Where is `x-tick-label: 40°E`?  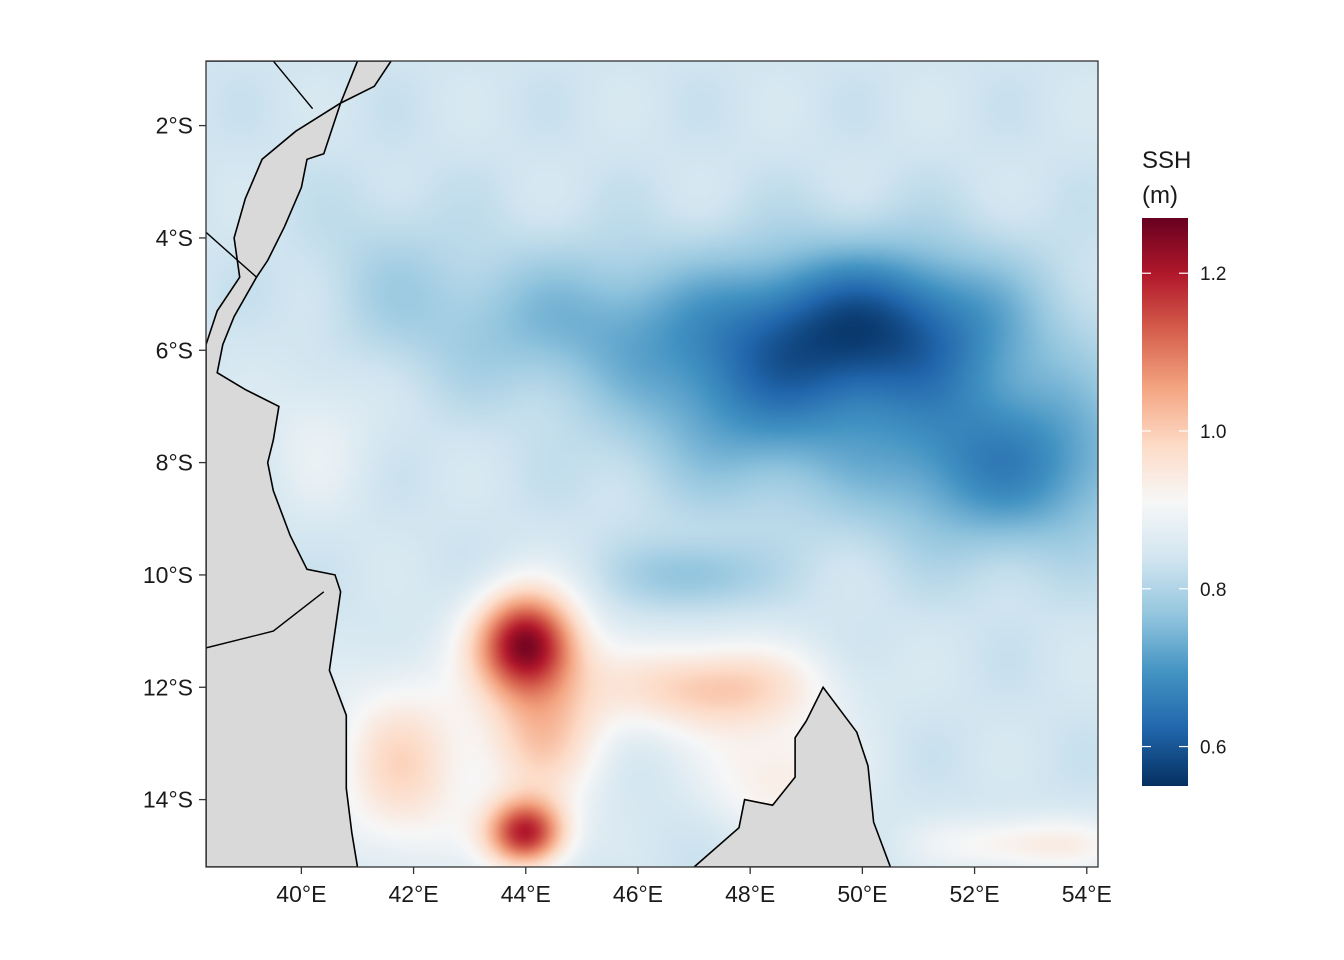
x-tick-label: 40°E is located at coordinates (301, 894).